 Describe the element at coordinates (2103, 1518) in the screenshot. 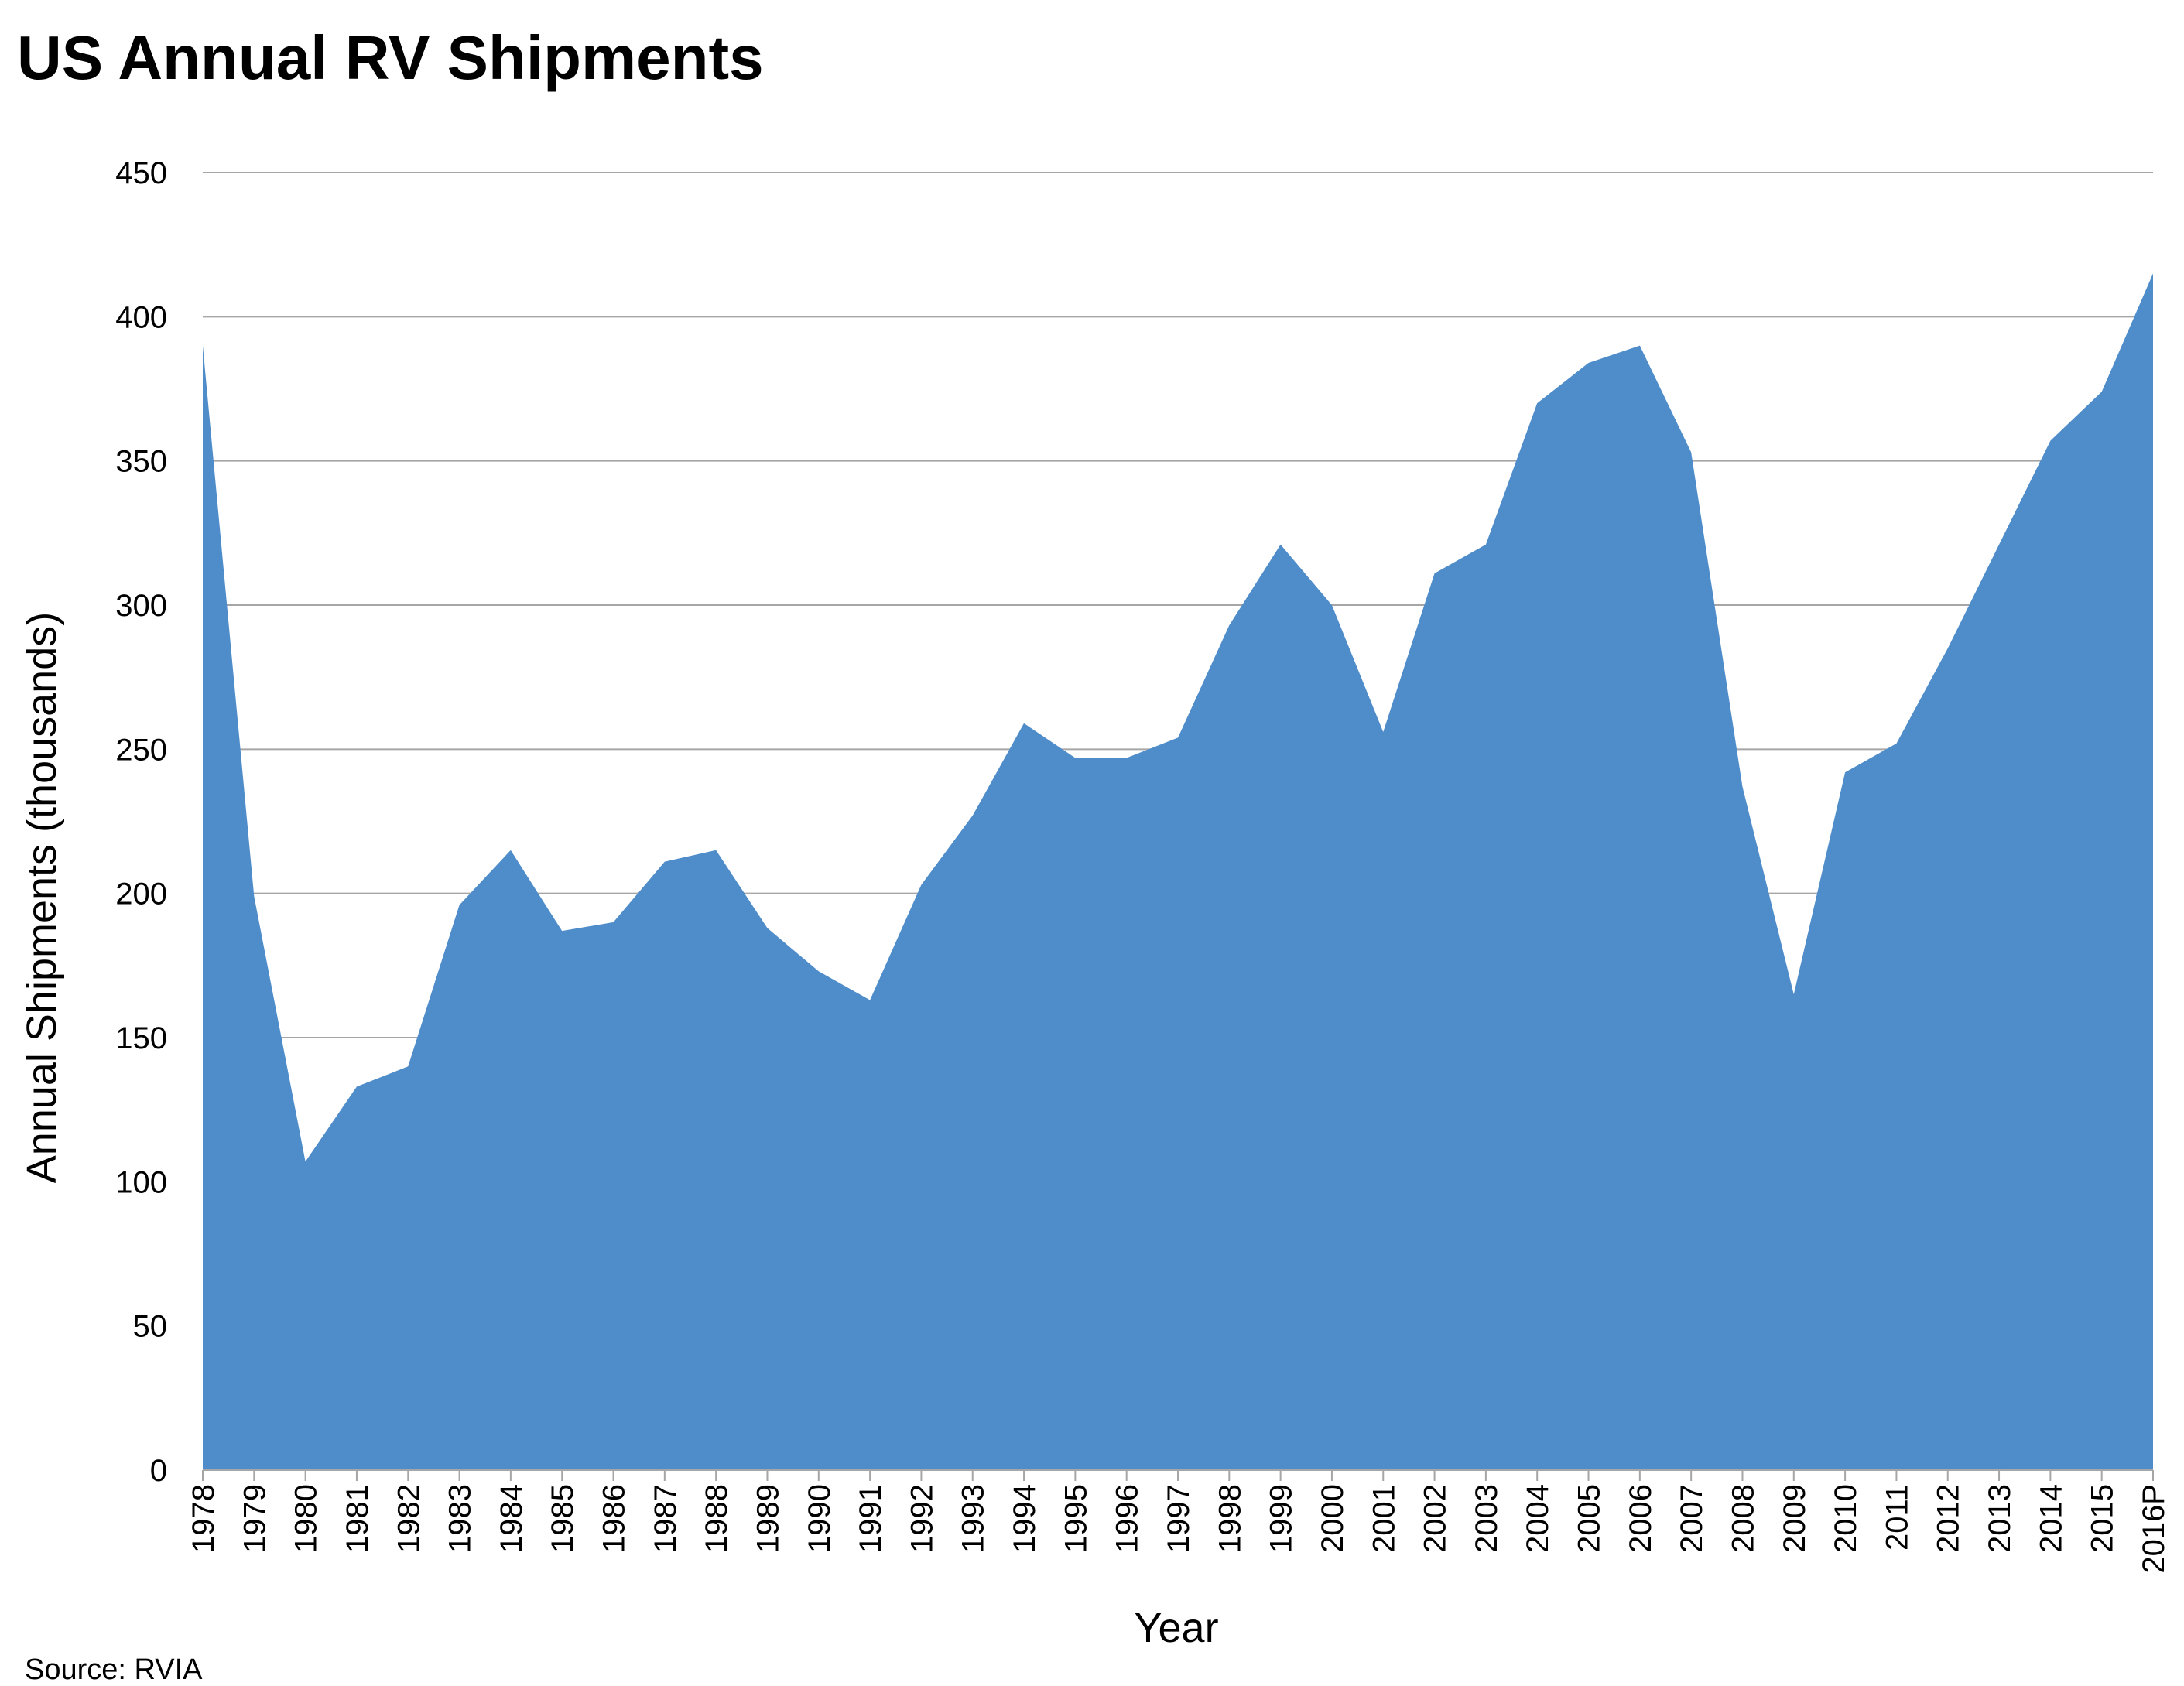

I see `x-tick-label-2015: 2015` at that location.